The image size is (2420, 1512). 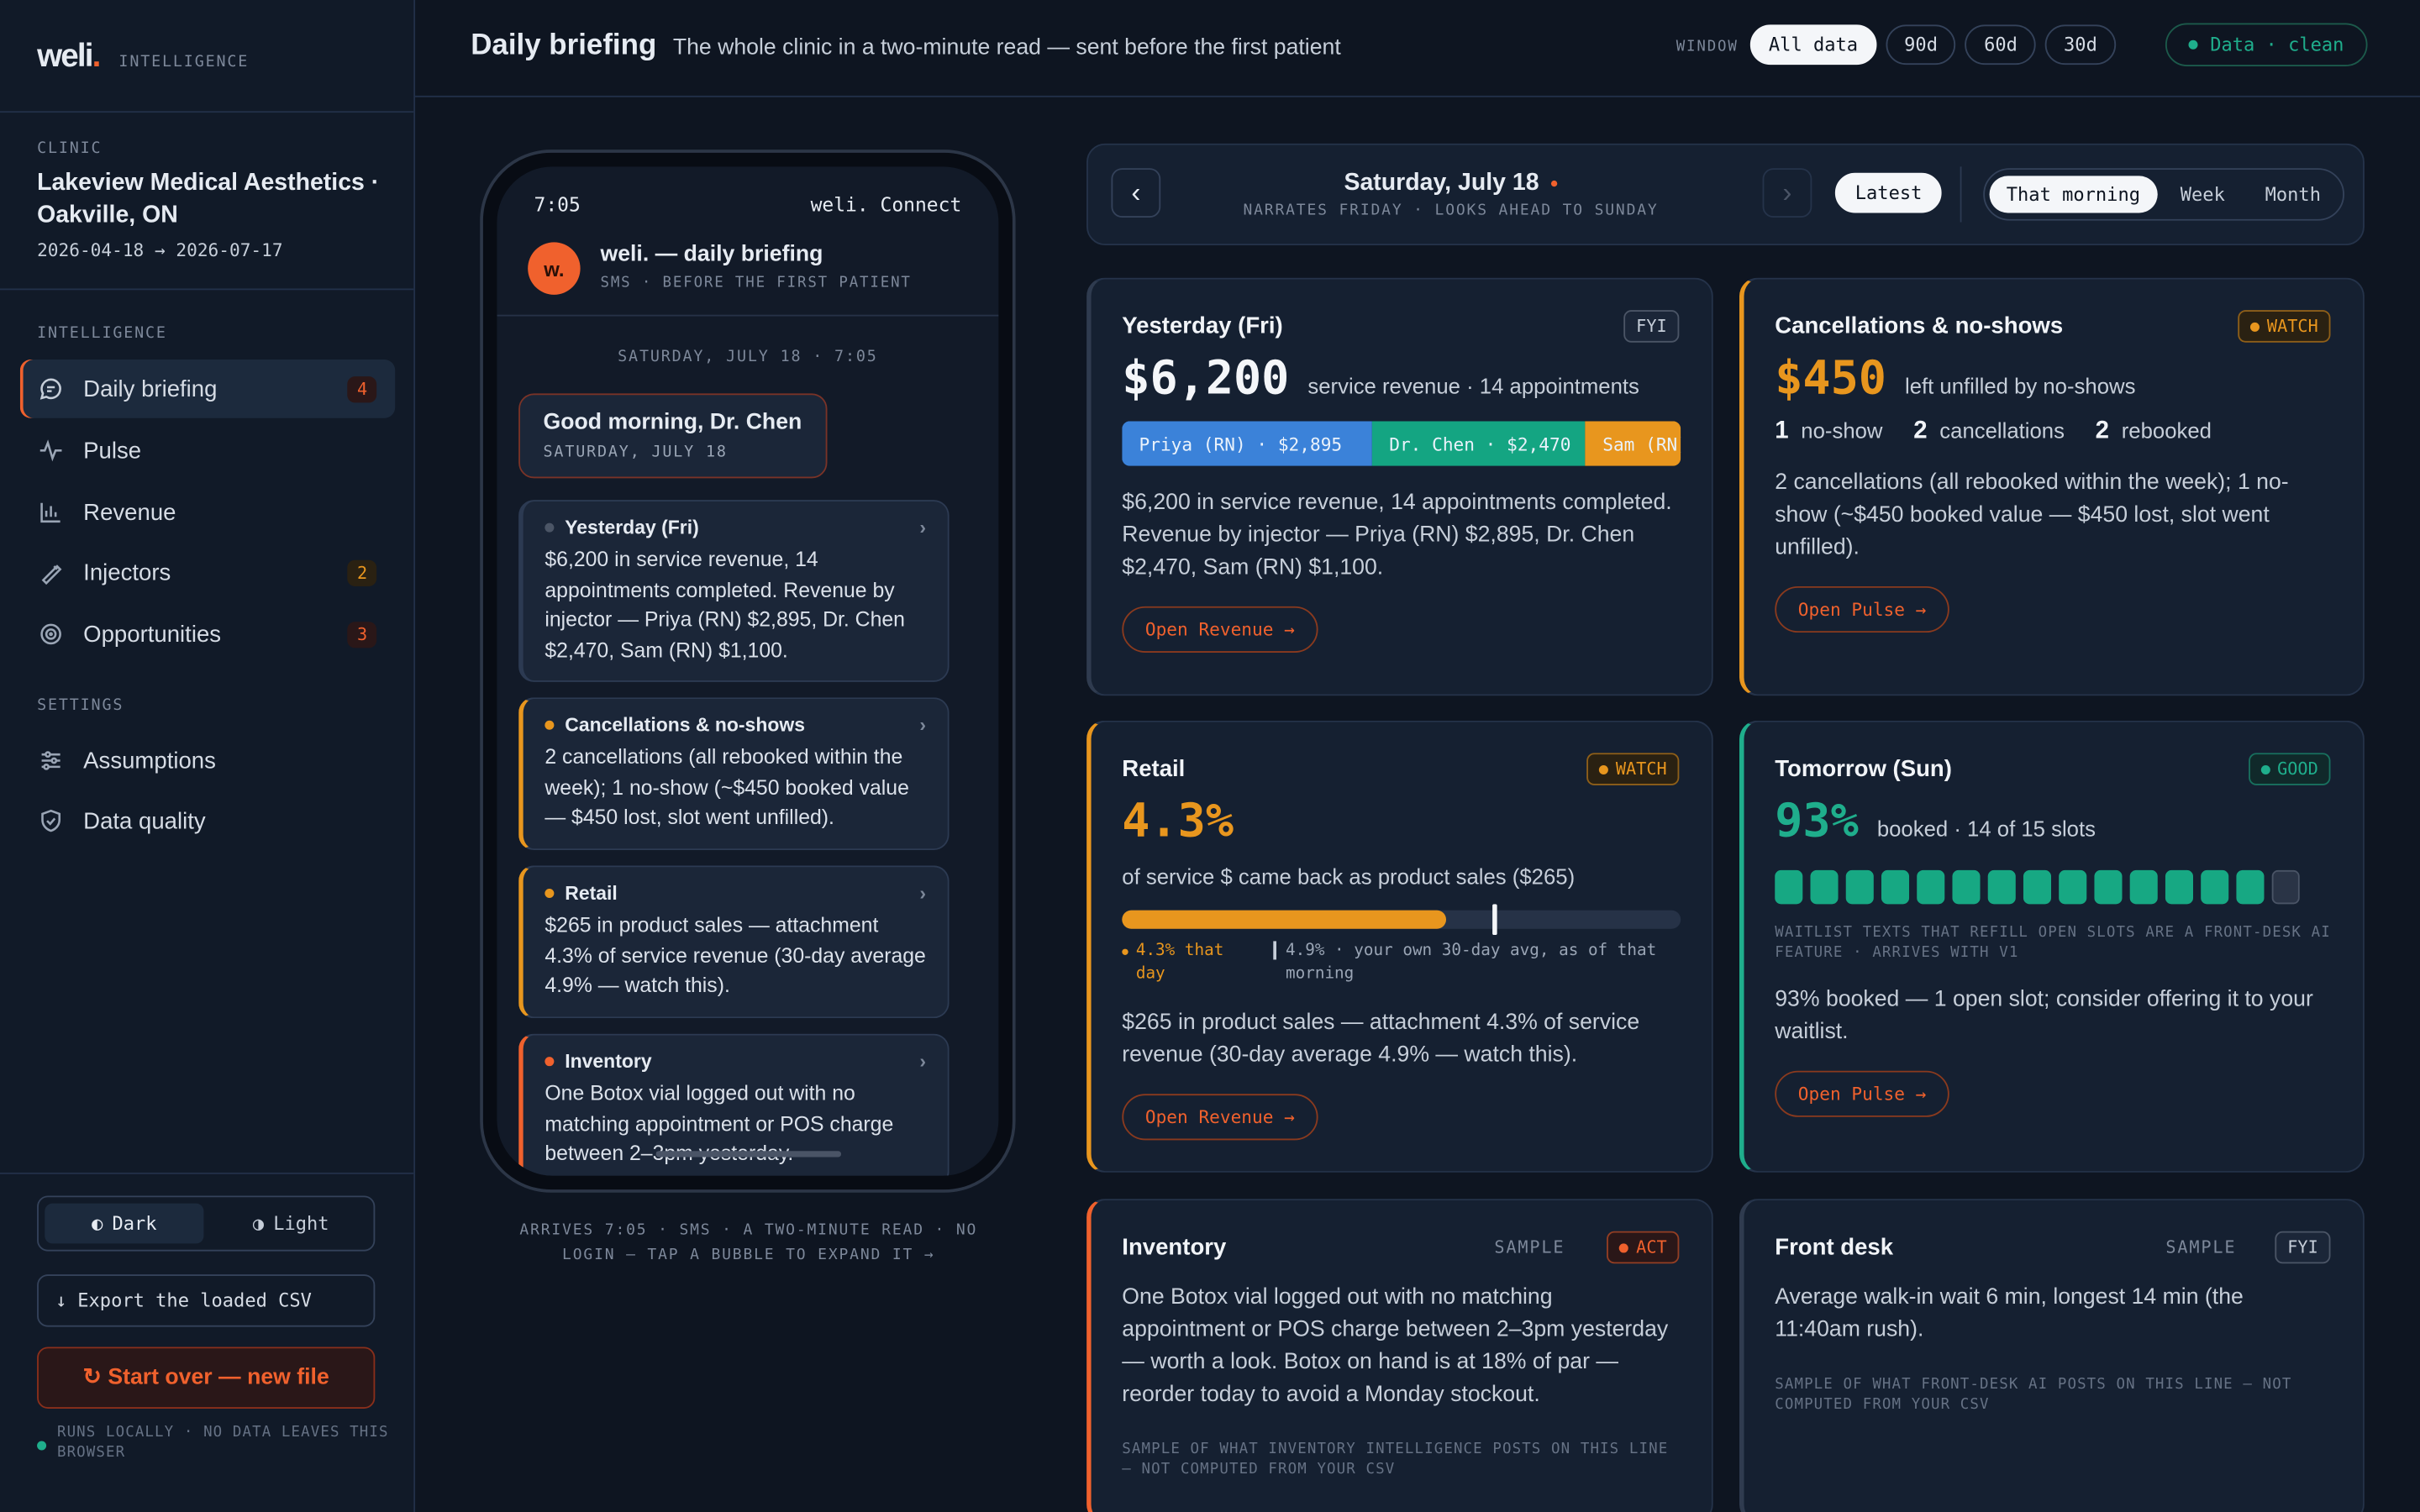 I want to click on nav-item: Injectors 2, so click(x=207, y=572).